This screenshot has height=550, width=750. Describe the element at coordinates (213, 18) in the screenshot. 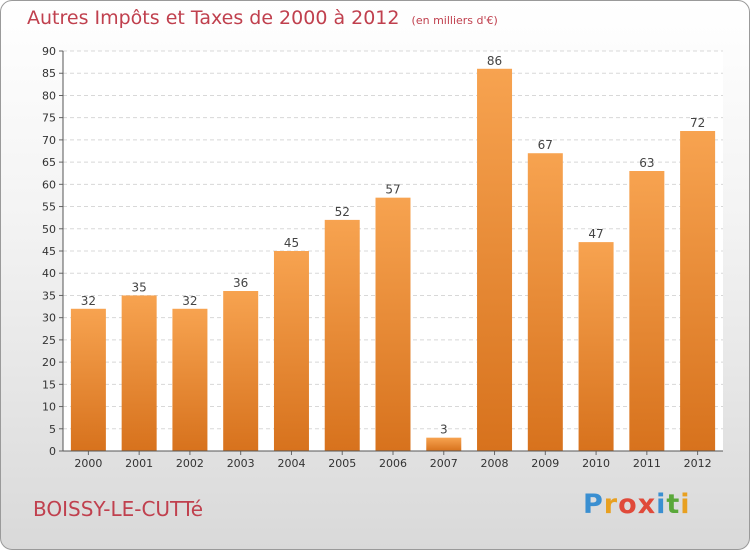

I see `title-text: Autres Impôts et Taxes de 2000 à 2012` at that location.